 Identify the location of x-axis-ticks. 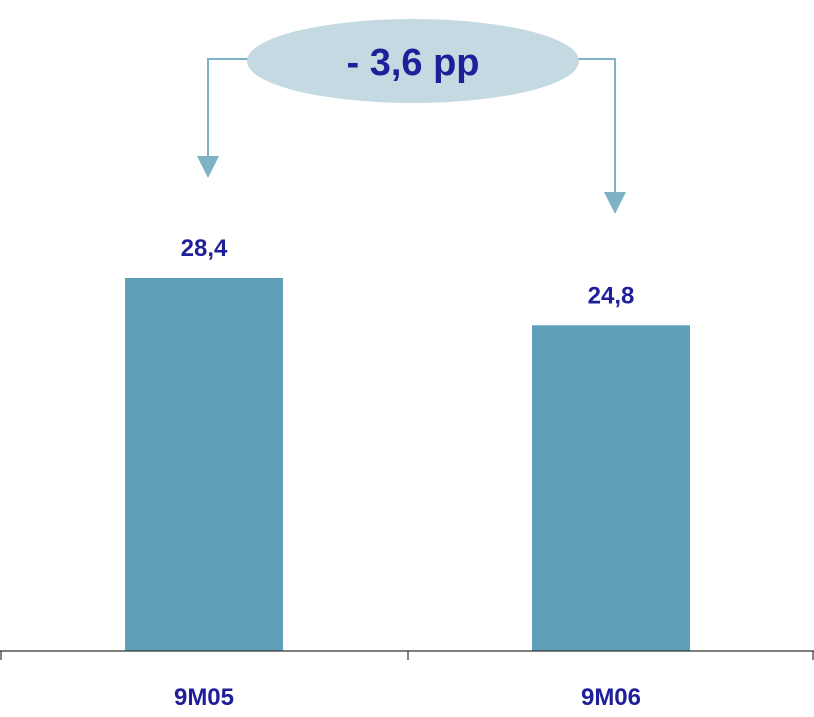
(407, 655).